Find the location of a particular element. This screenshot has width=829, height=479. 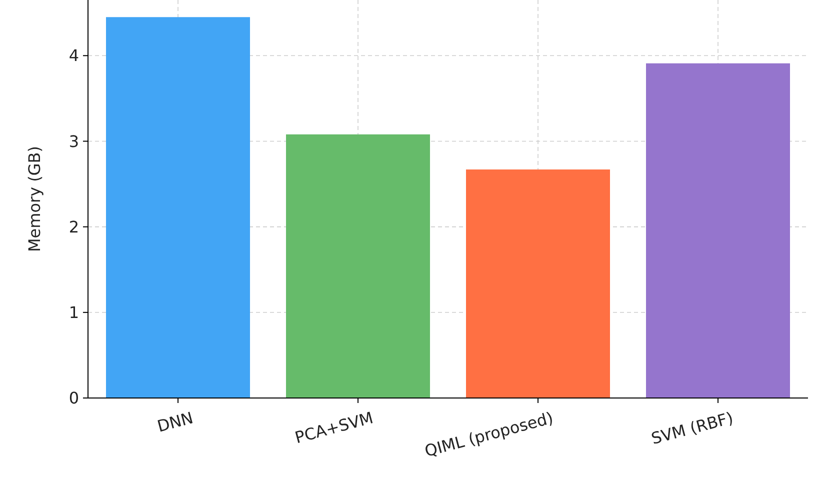

x-tick-label: SVM (RBF) is located at coordinates (692, 428).